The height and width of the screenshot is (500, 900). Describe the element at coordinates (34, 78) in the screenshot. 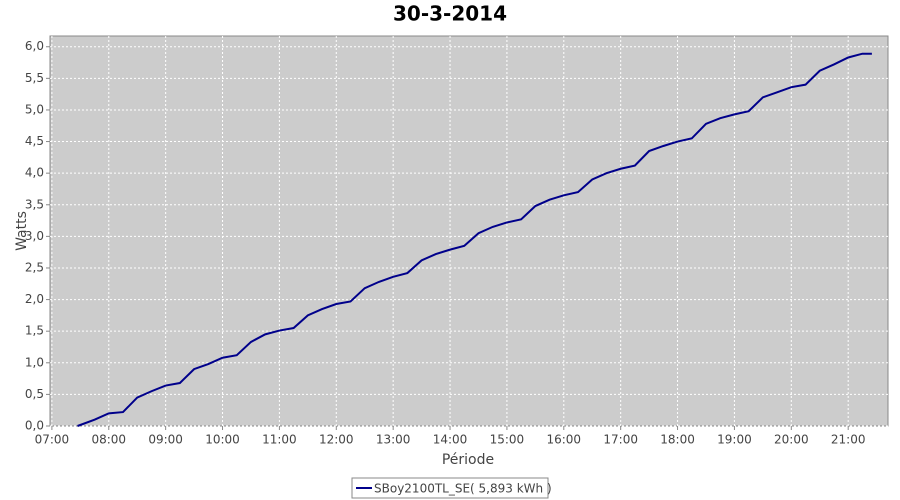

I see `y-tick-label: 5,5` at that location.